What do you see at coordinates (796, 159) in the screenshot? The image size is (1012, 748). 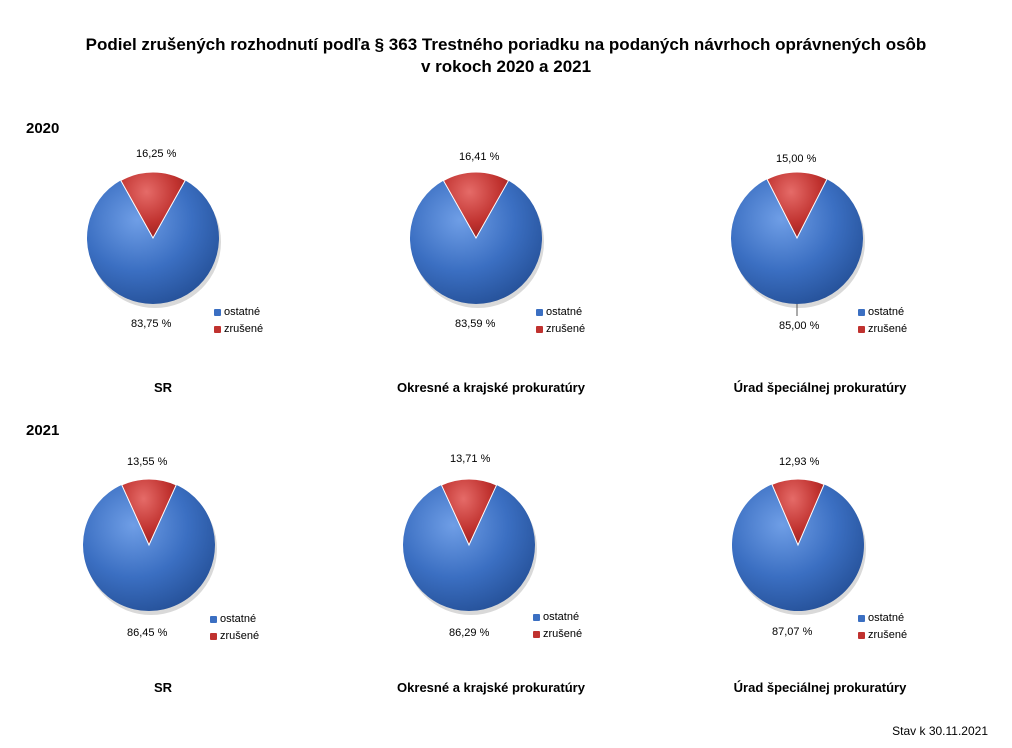 I see `data-label-zrusene: 15,00 %` at bounding box center [796, 159].